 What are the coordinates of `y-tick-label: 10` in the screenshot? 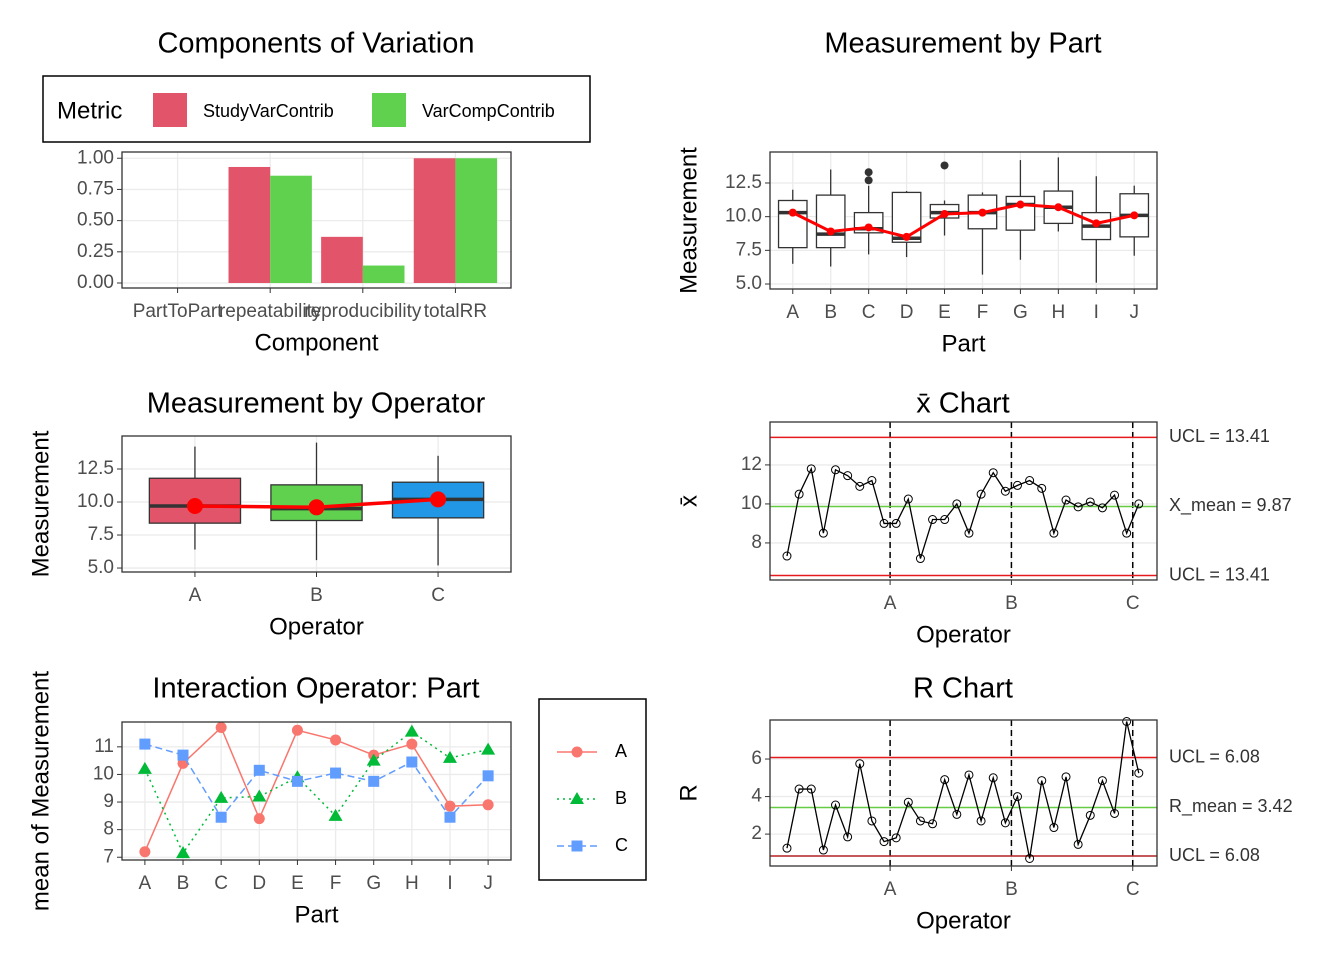 It's located at (103, 773).